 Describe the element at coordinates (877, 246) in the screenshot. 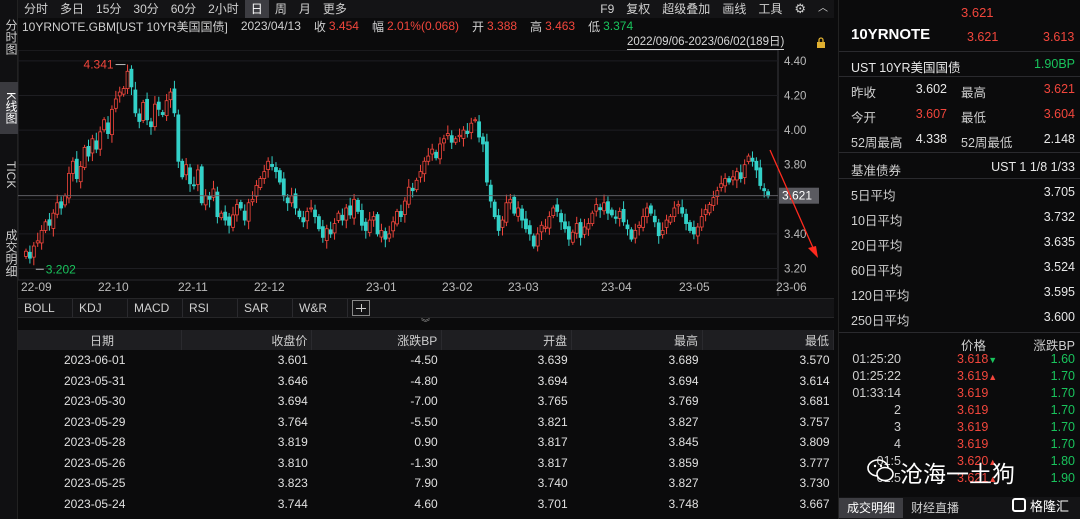

I see `ma-label: 20日平均` at that location.